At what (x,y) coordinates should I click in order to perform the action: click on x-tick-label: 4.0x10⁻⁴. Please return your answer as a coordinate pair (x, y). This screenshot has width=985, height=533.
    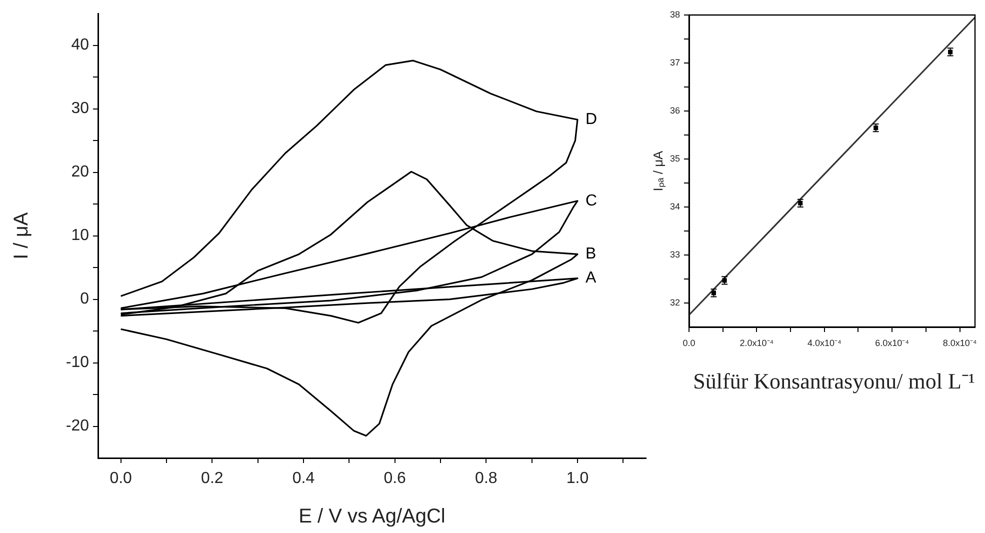
    Looking at the image, I should click on (824, 343).